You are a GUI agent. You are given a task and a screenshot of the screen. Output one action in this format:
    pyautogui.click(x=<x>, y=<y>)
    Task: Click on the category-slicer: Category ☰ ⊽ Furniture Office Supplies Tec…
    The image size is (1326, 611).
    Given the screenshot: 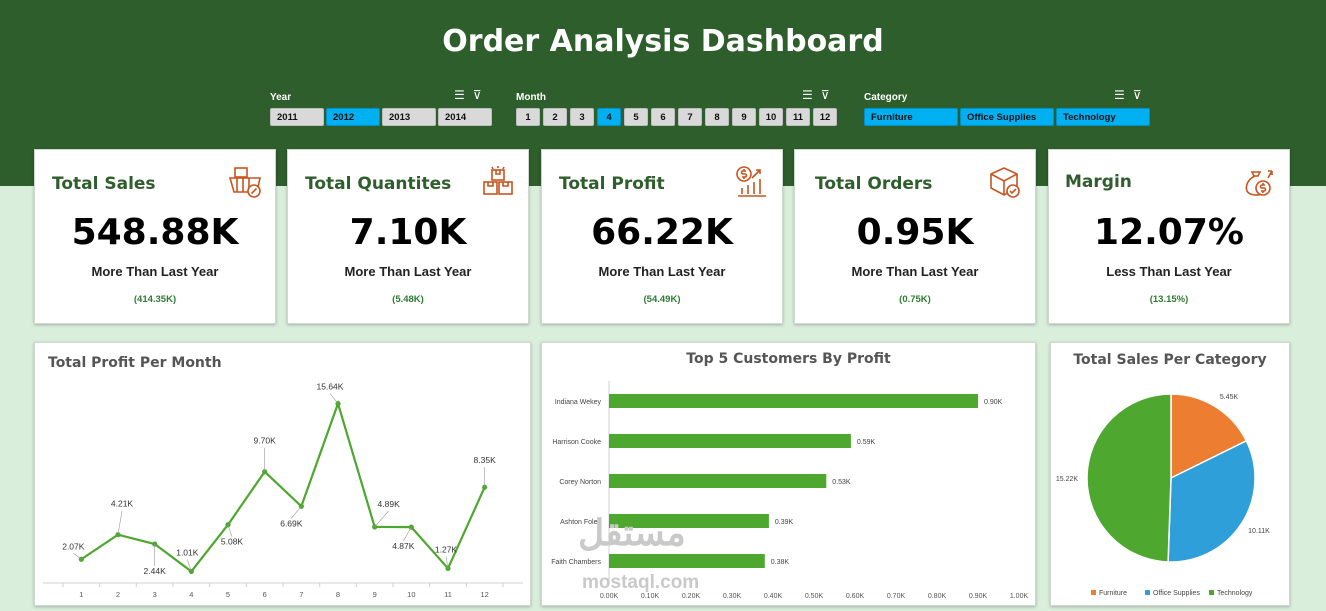 What is the action you would take?
    pyautogui.click(x=1008, y=108)
    